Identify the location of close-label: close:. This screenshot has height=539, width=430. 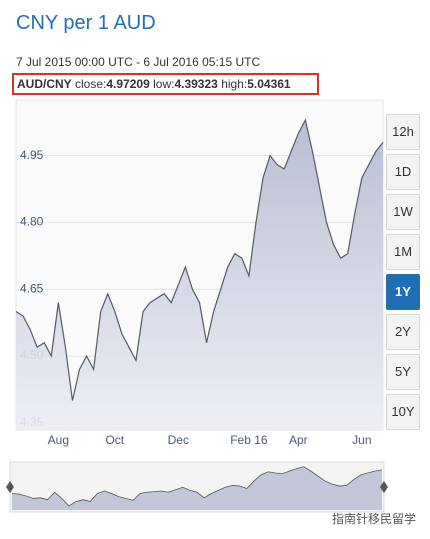
(91, 84).